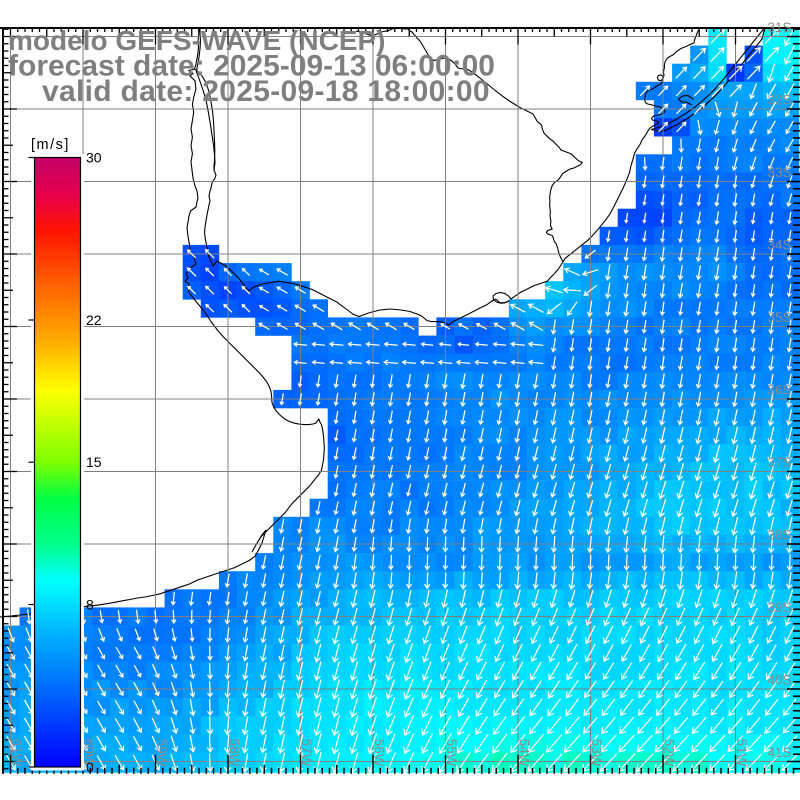 The width and height of the screenshot is (800, 800). What do you see at coordinates (779, 462) in the screenshot?
I see `svg-text: 37S` at bounding box center [779, 462].